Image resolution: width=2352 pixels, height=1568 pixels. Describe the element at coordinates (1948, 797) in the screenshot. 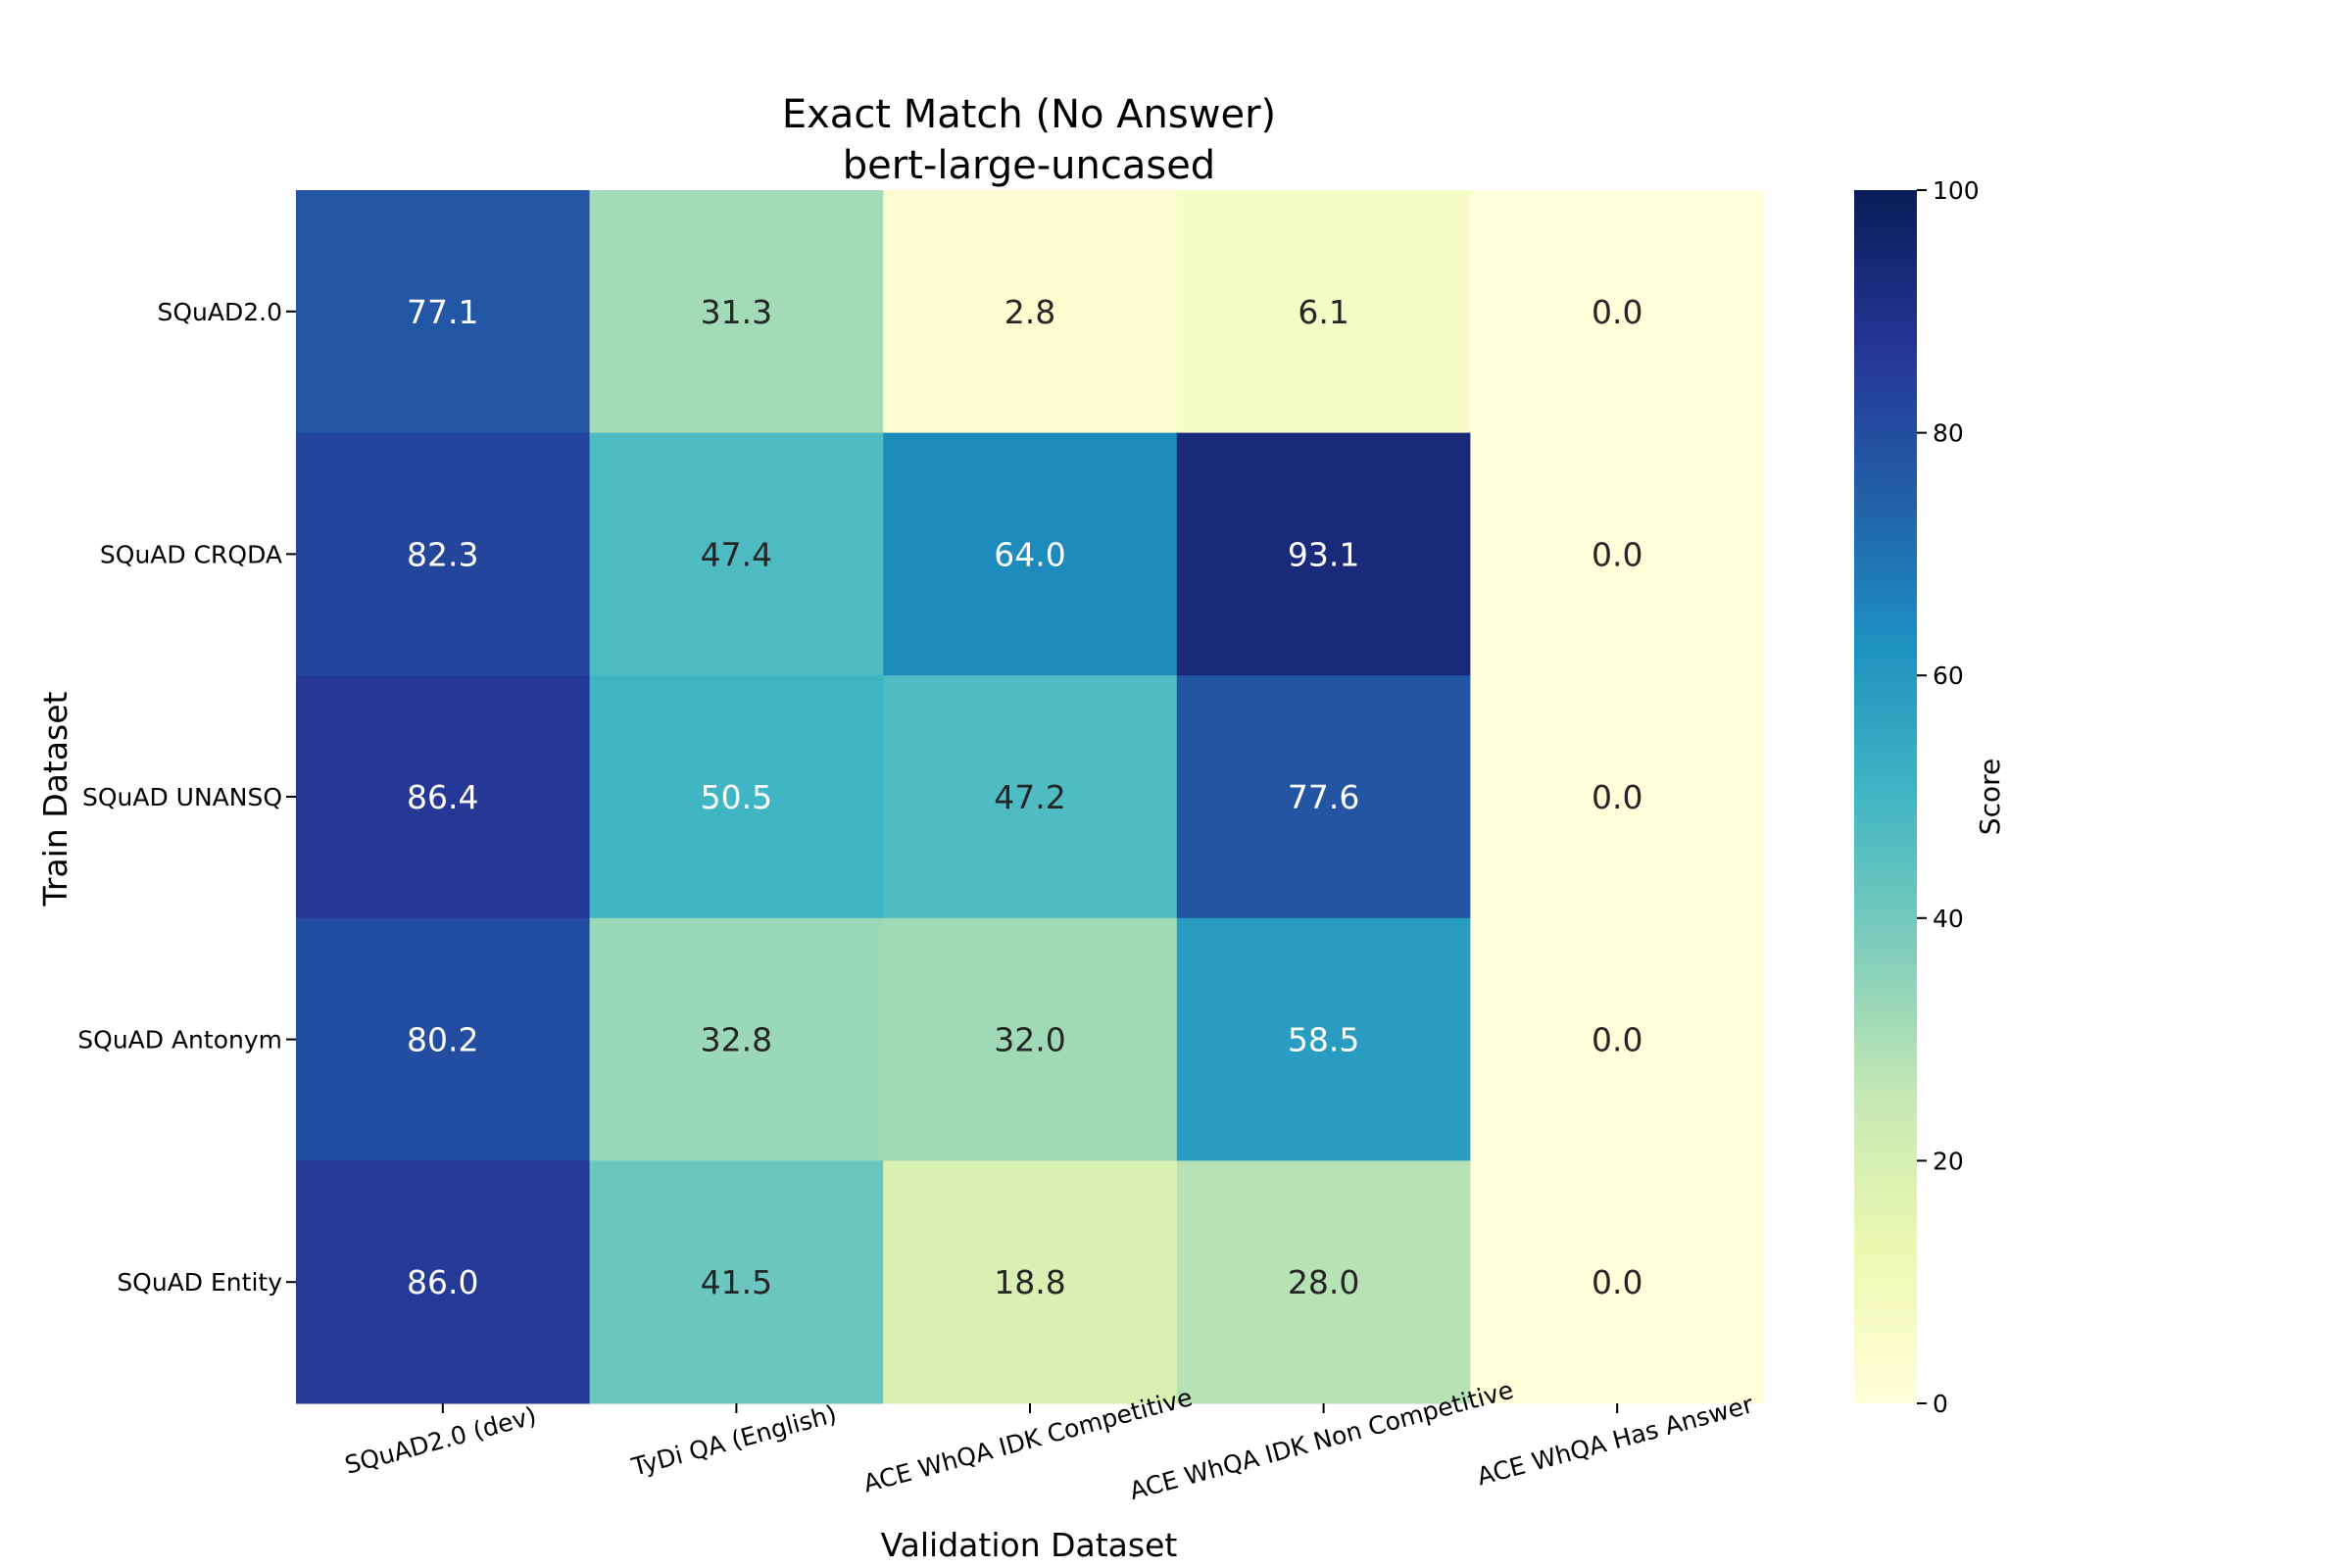

I see `colorbar-ticks: 0 20 40 60 80 100` at that location.